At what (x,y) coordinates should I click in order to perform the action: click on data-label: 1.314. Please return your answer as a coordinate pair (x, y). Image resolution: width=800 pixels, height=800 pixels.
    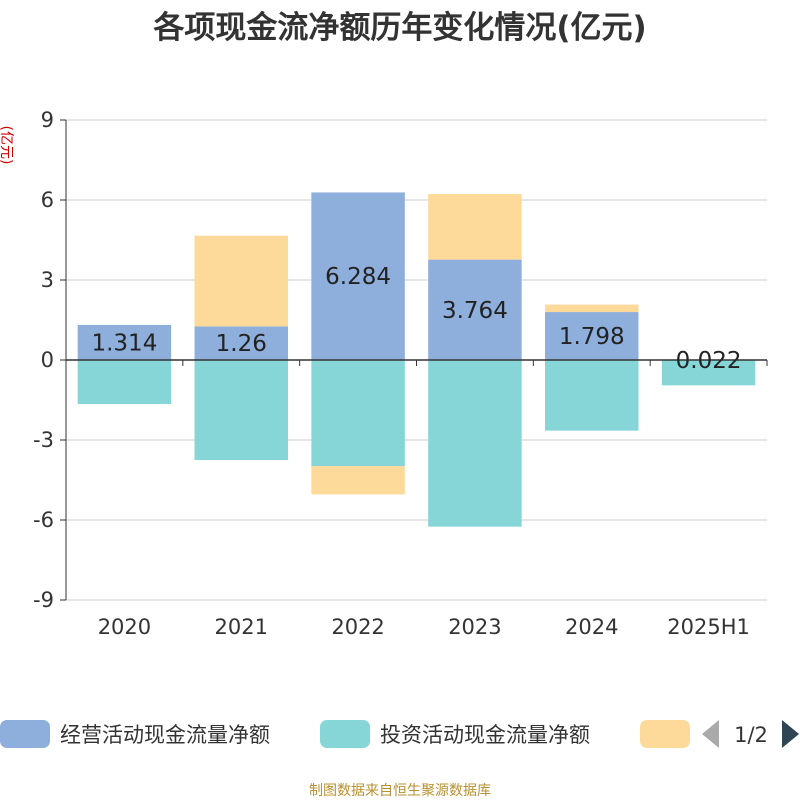
    Looking at the image, I should click on (124, 343).